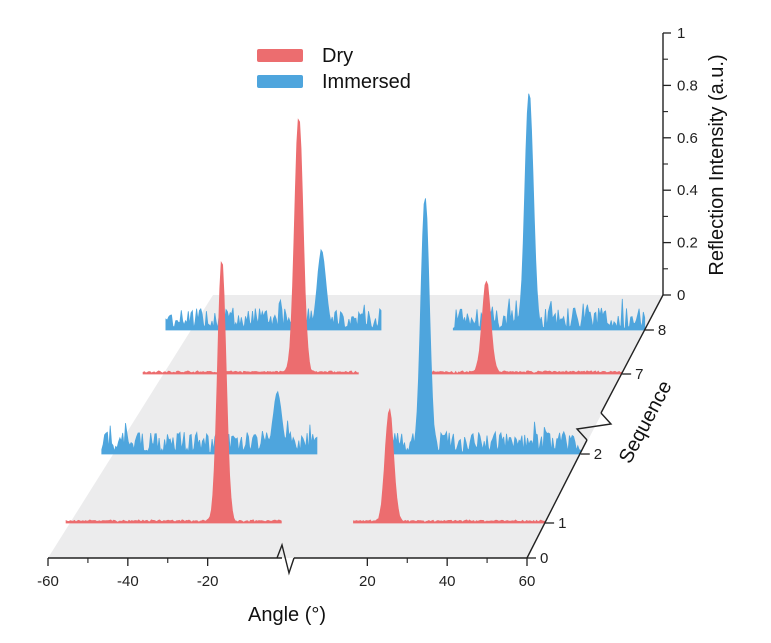  I want to click on x-axis-break-mark, so click(285, 559).